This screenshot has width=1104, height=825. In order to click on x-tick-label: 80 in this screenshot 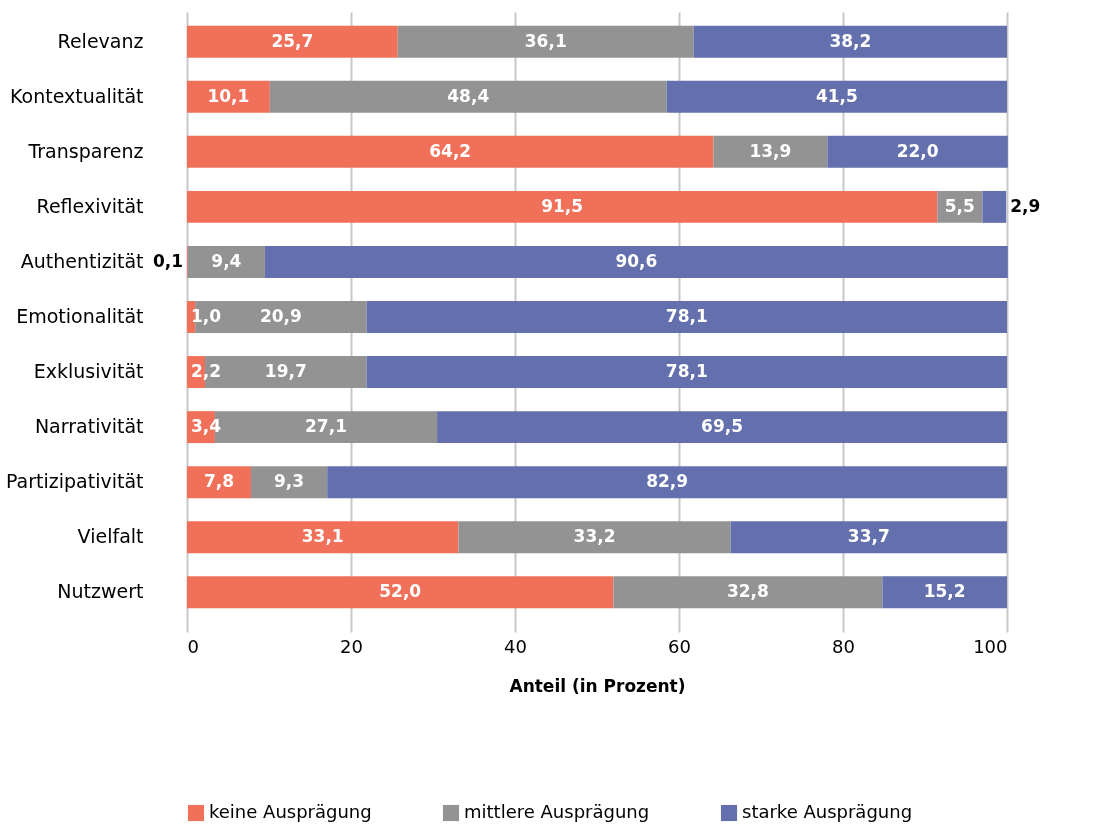, I will do `click(843, 646)`.